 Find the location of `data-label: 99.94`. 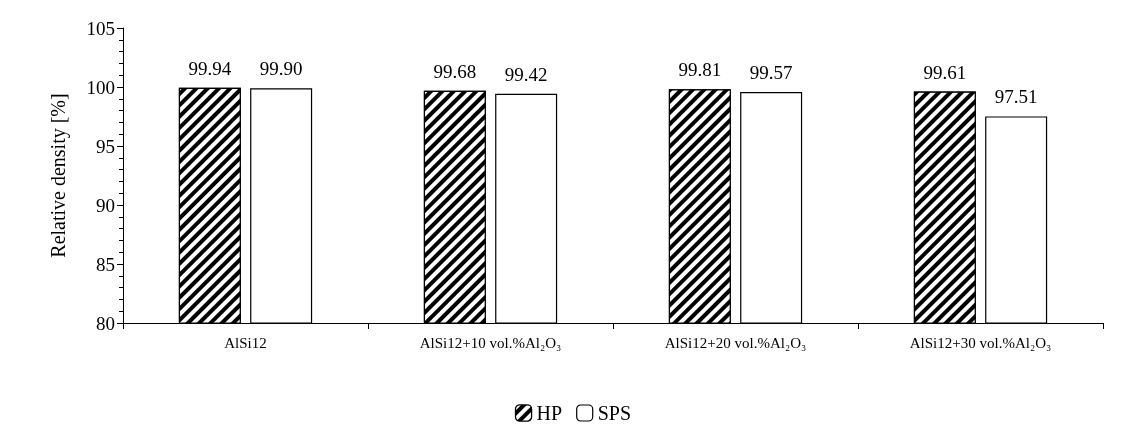

data-label: 99.94 is located at coordinates (210, 68).